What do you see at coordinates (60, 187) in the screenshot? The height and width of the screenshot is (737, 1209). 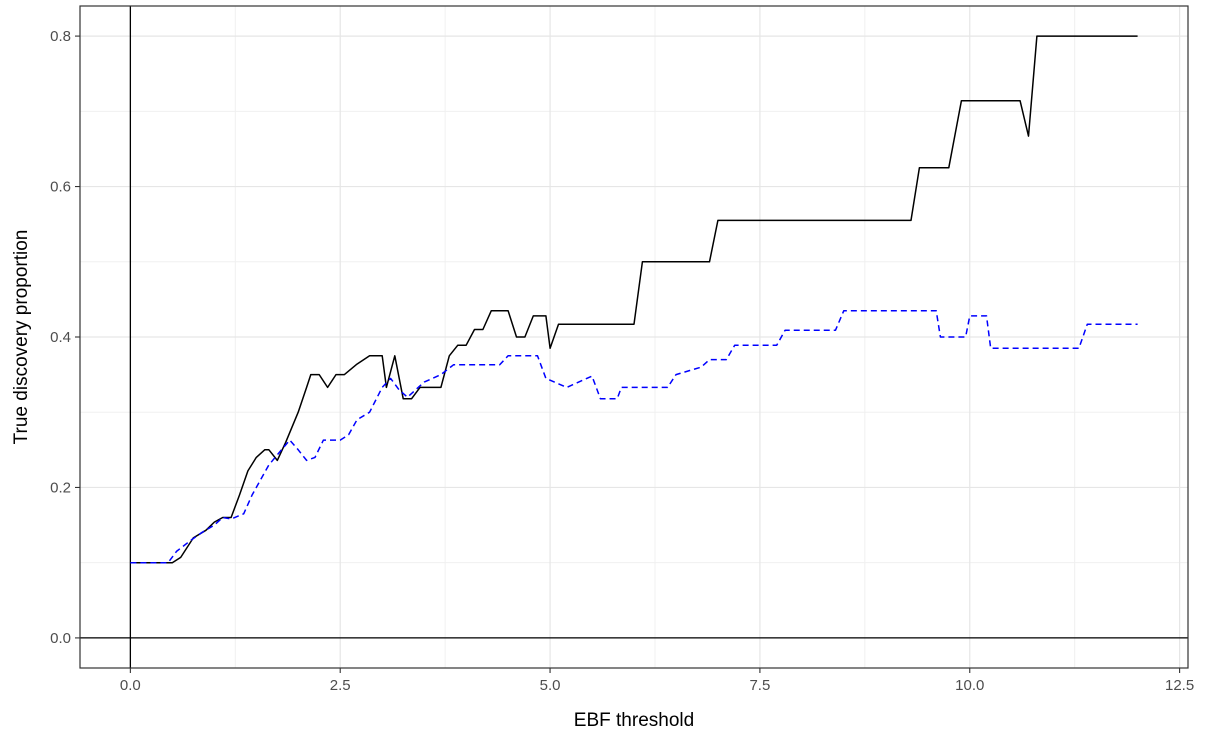 I see `y-tick-label-3: 0.6` at bounding box center [60, 187].